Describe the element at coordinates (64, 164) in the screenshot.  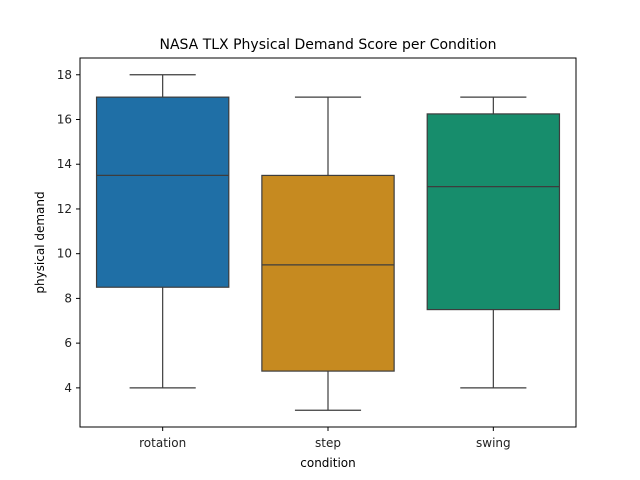
I see `y-tick-label: 14` at that location.